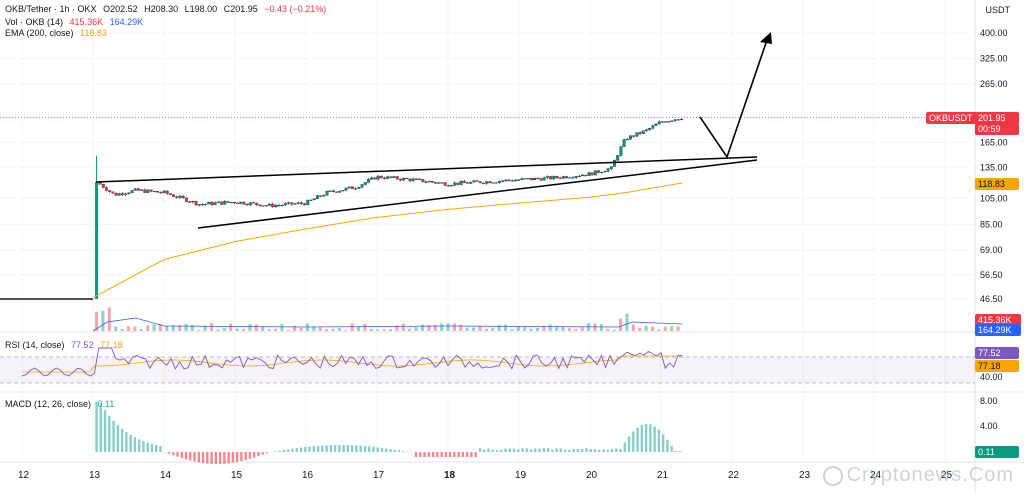 The width and height of the screenshot is (1024, 493). What do you see at coordinates (805, 475) in the screenshot?
I see `date-tick-label: 23` at bounding box center [805, 475].